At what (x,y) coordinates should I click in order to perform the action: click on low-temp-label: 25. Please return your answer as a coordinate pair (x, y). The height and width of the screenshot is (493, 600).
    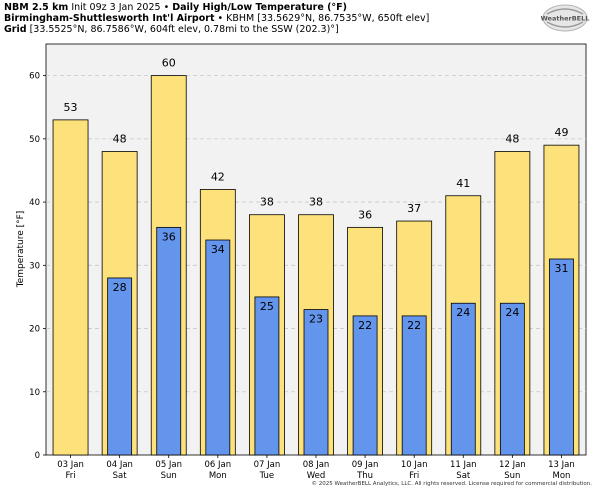
    Looking at the image, I should click on (267, 306).